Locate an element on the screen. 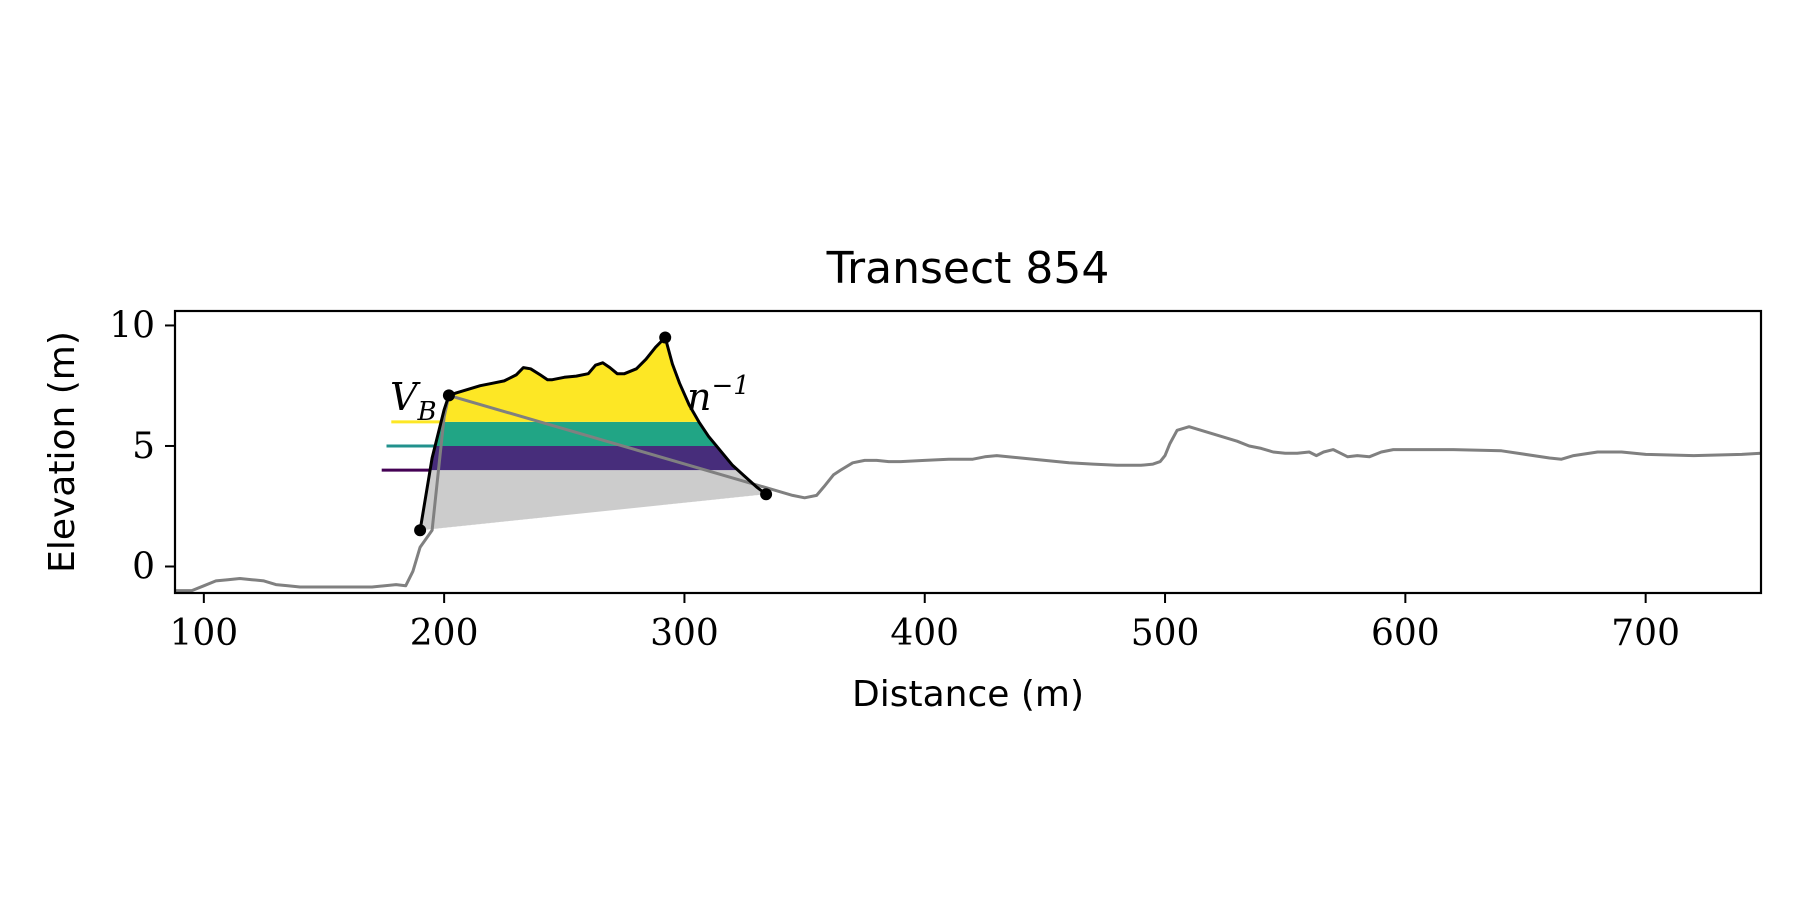 This screenshot has width=1800, height=900. y-tick-label: 5 is located at coordinates (143, 446).